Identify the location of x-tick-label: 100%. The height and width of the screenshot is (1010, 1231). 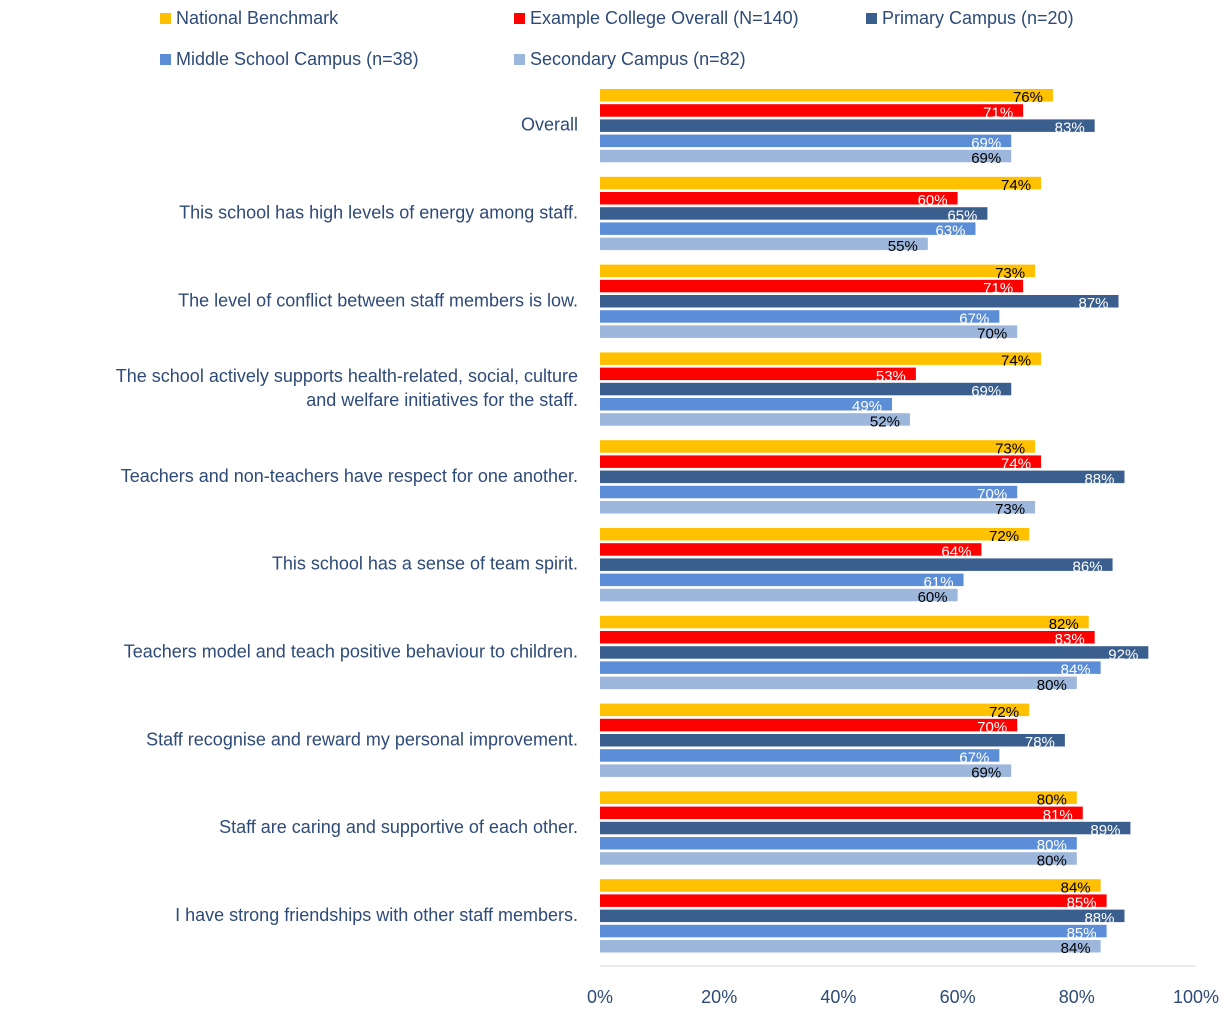
(1196, 997).